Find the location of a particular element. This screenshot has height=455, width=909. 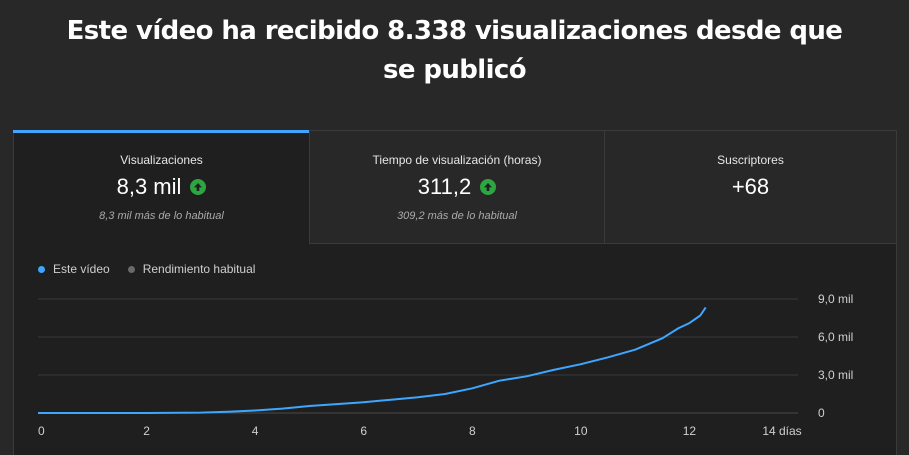

legend-label-typical: Rendimiento habitual is located at coordinates (199, 269).